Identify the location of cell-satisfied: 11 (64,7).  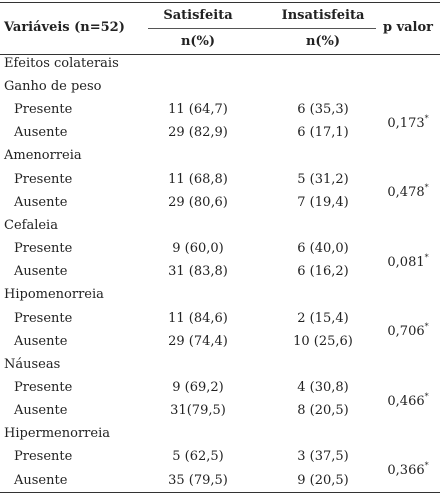
(198, 110).